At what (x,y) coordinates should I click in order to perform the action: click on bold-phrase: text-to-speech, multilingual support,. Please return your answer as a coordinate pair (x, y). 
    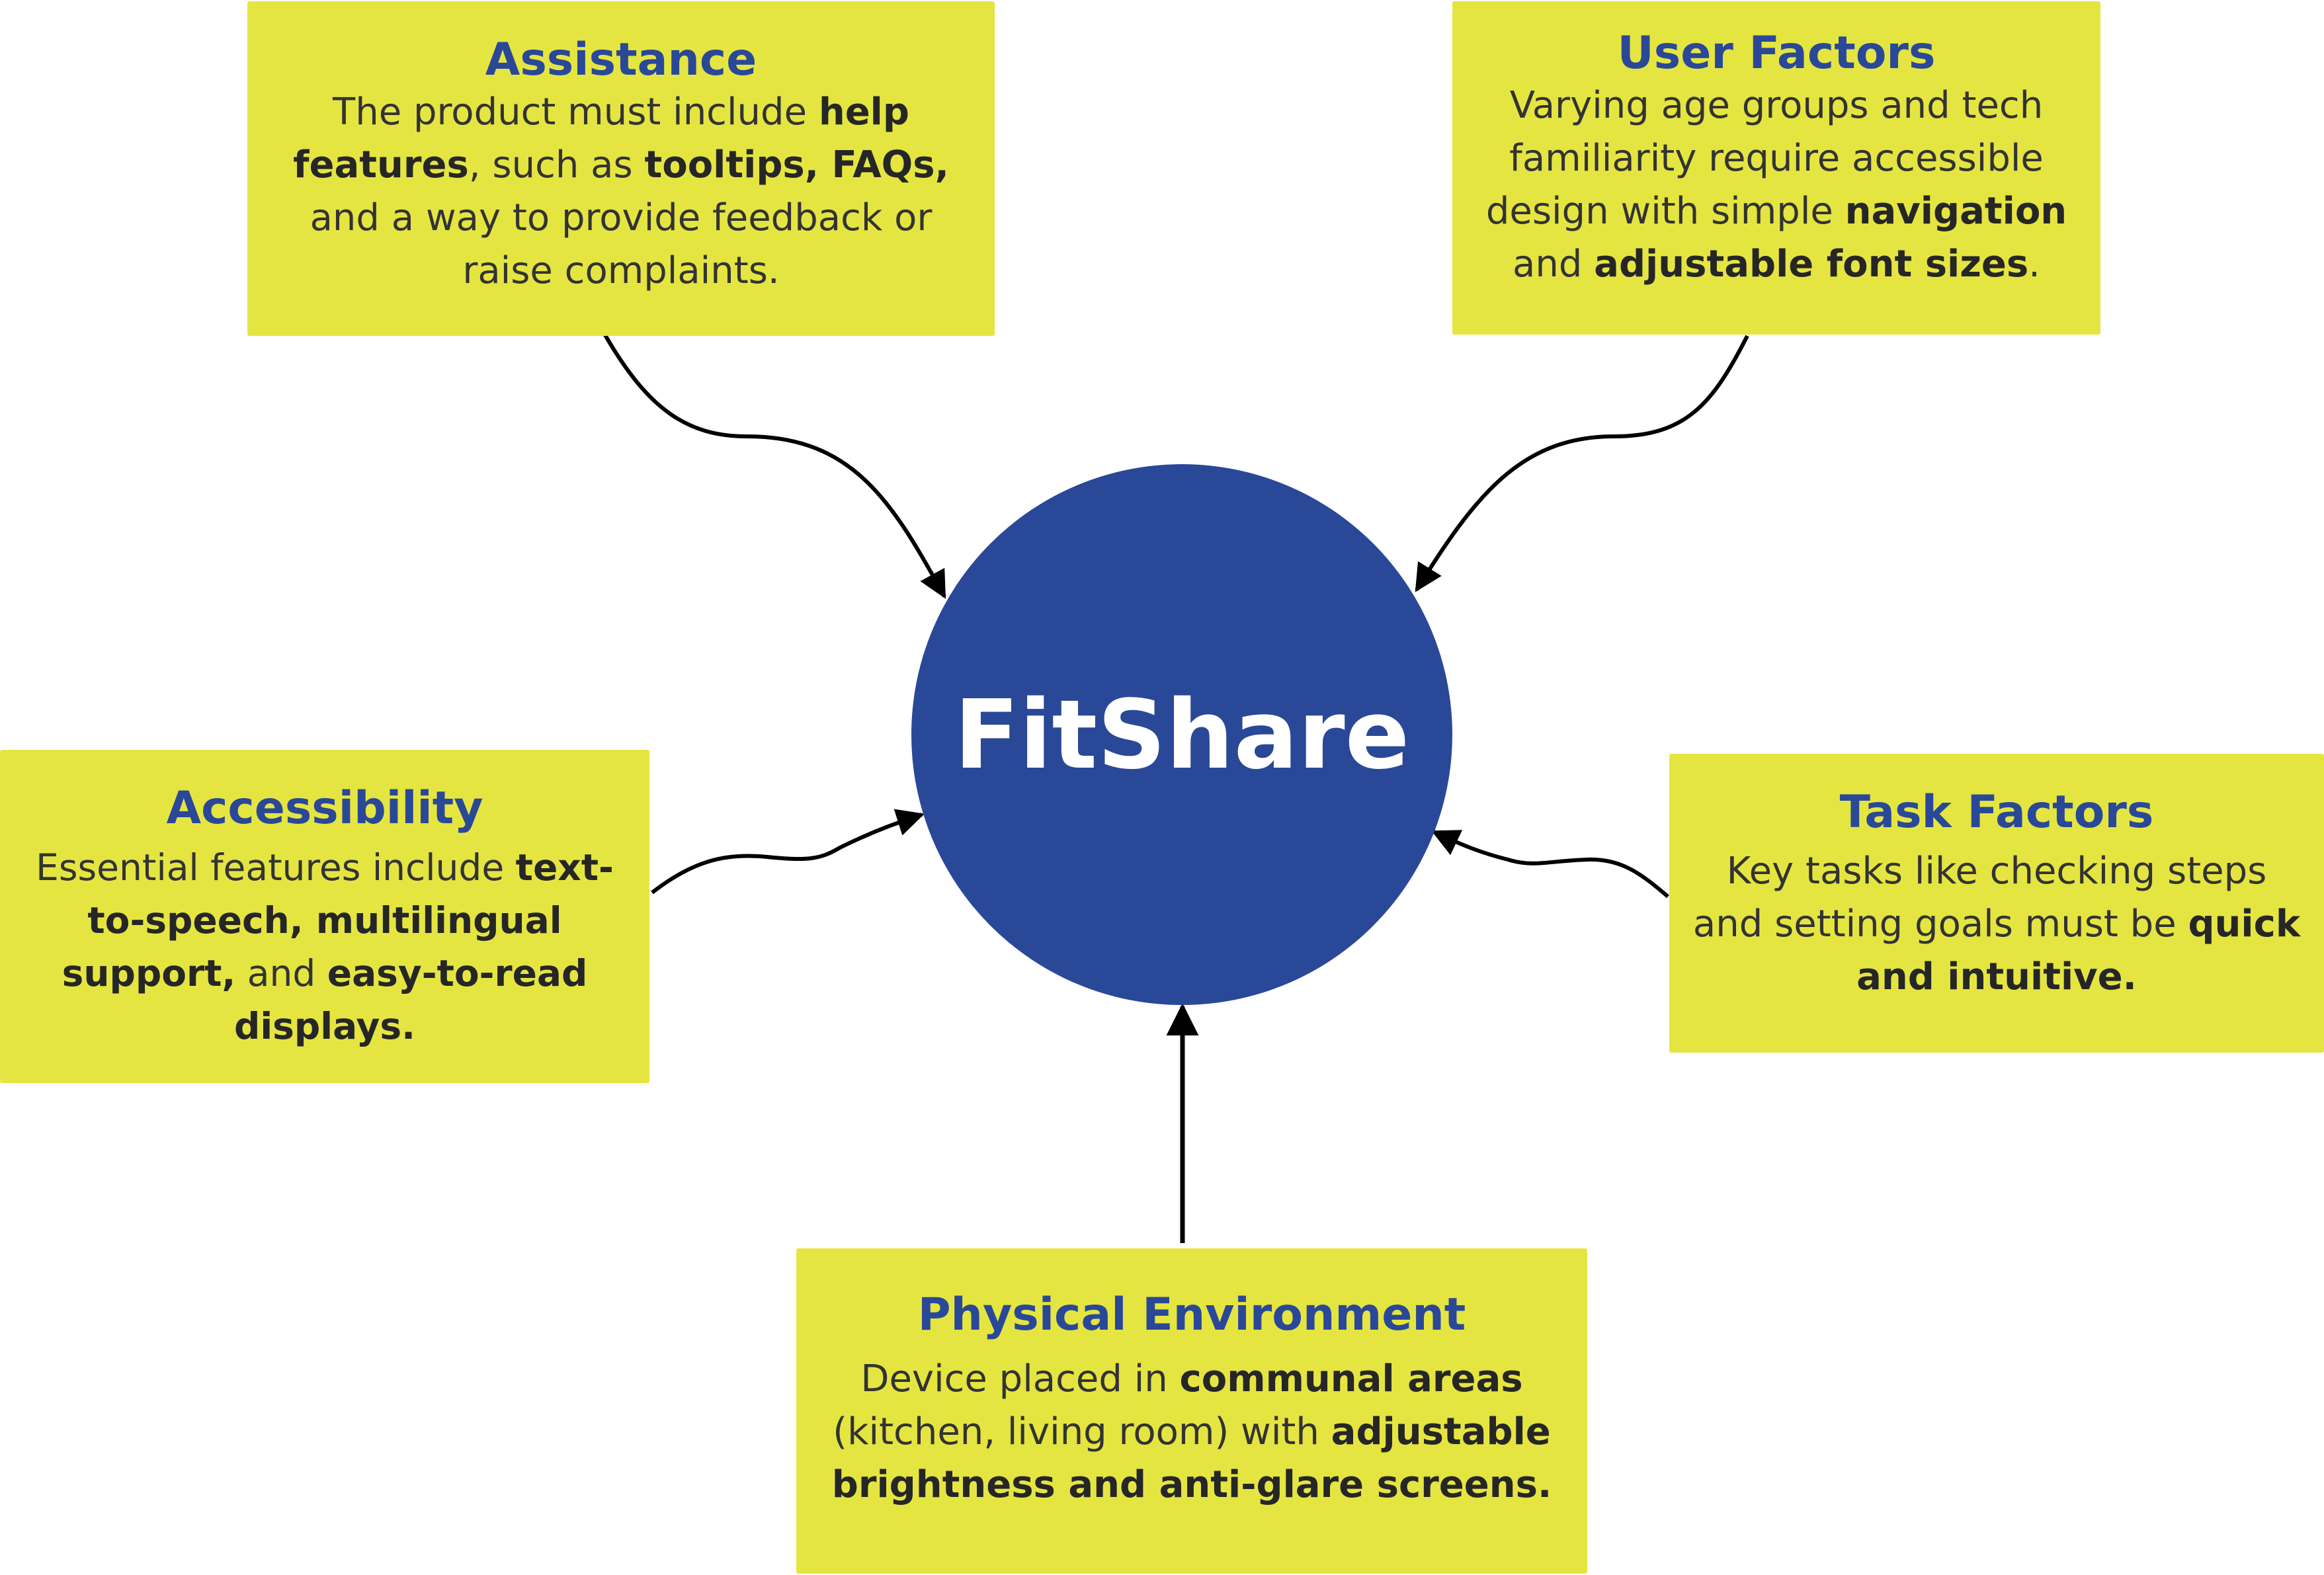
    Looking at the image, I should click on (338, 921).